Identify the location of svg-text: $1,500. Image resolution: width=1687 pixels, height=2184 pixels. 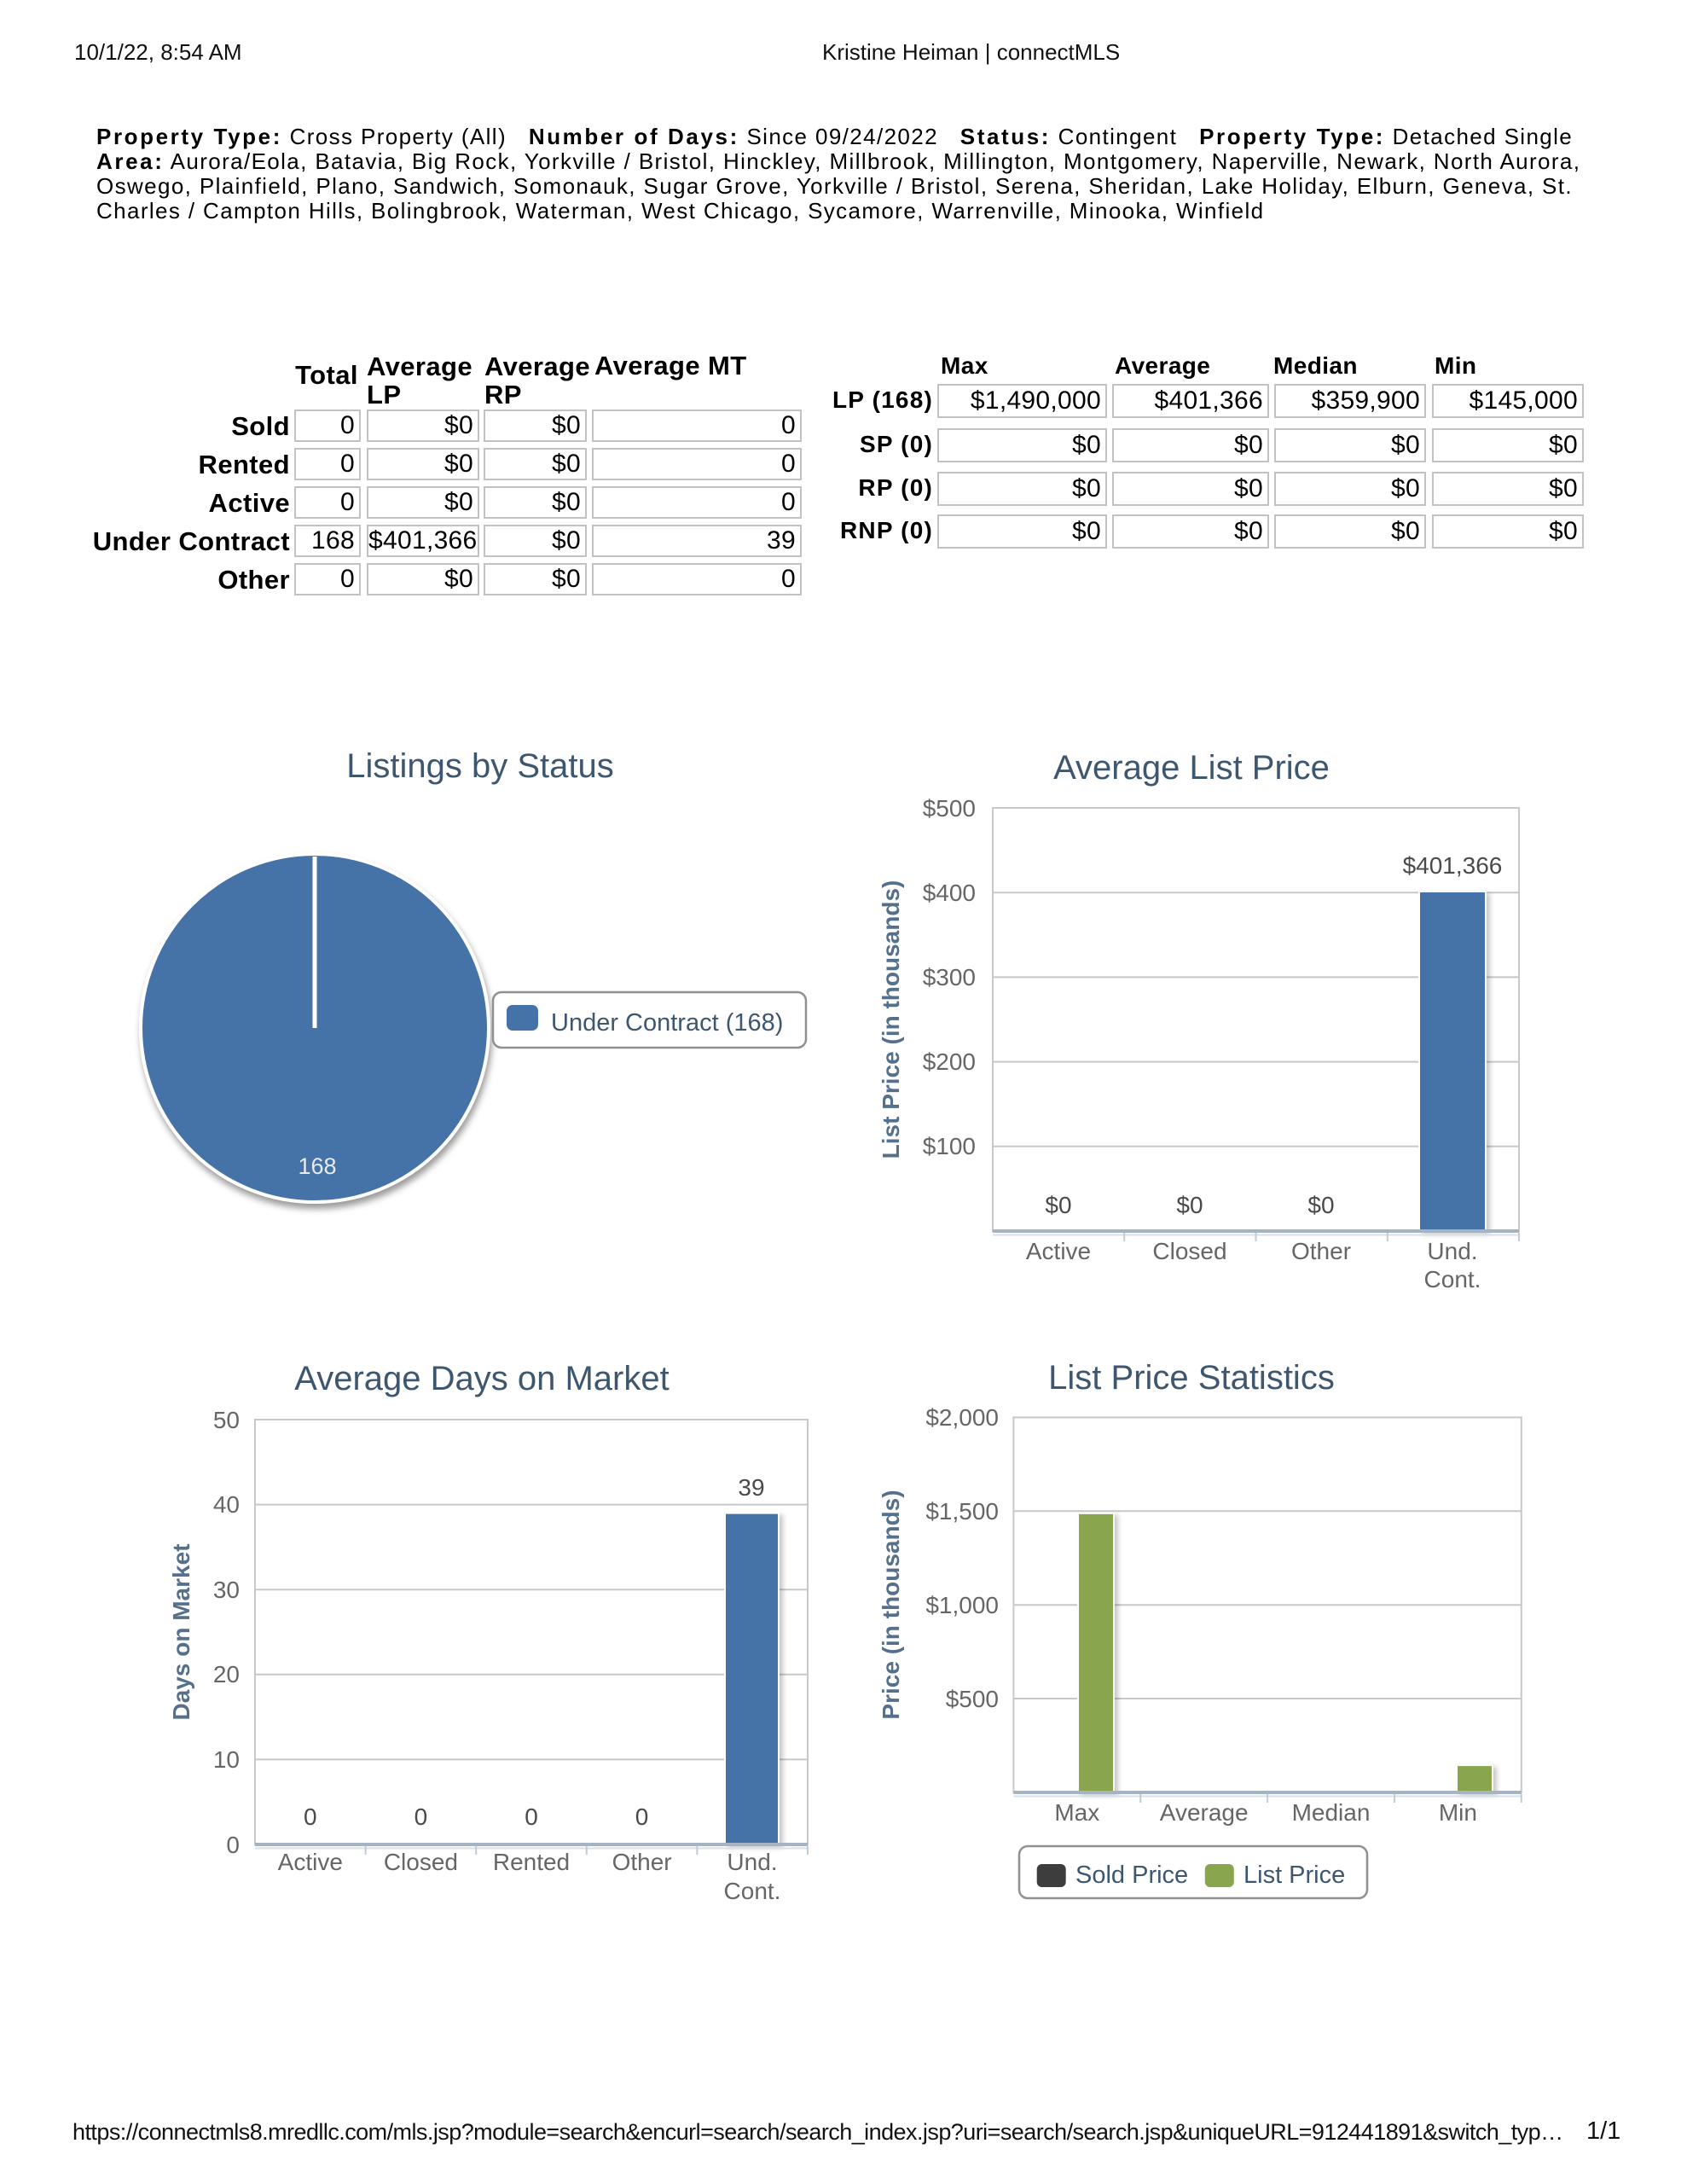
(962, 1512).